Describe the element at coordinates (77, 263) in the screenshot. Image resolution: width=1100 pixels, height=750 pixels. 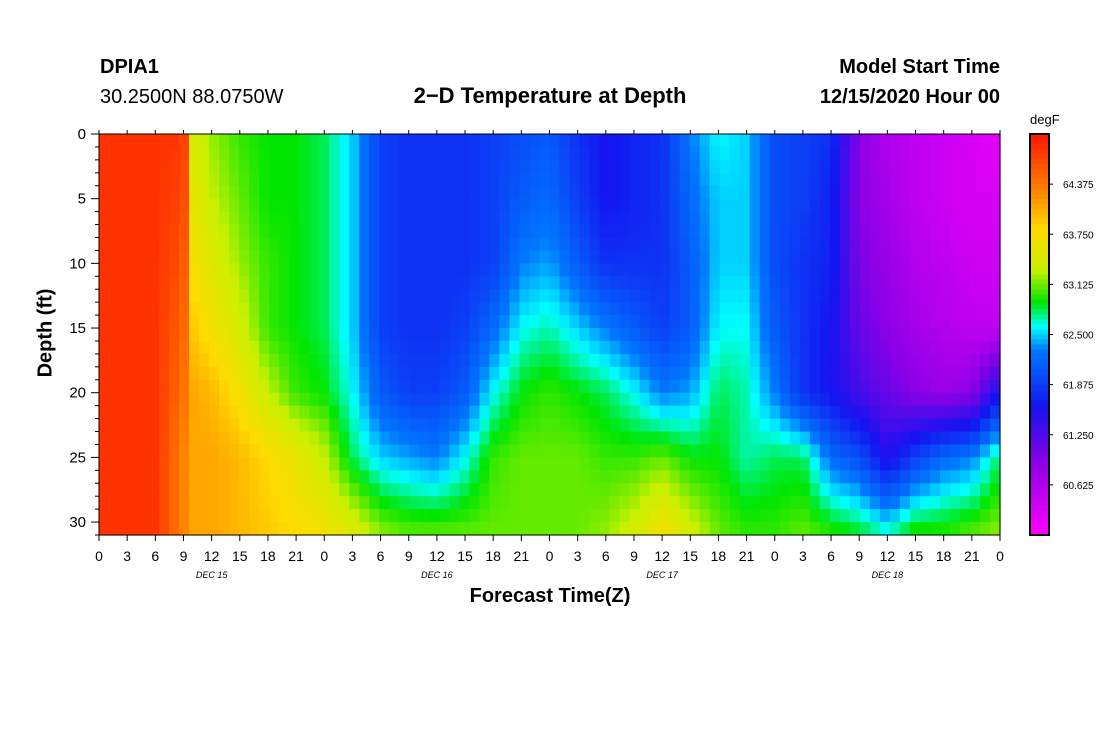
I see `y-tick-label: 10` at that location.